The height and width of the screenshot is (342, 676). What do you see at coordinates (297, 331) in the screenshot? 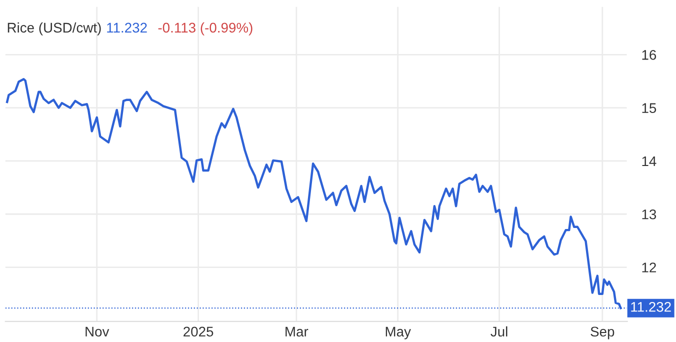
I see `x-tick-label: Mar` at bounding box center [297, 331].